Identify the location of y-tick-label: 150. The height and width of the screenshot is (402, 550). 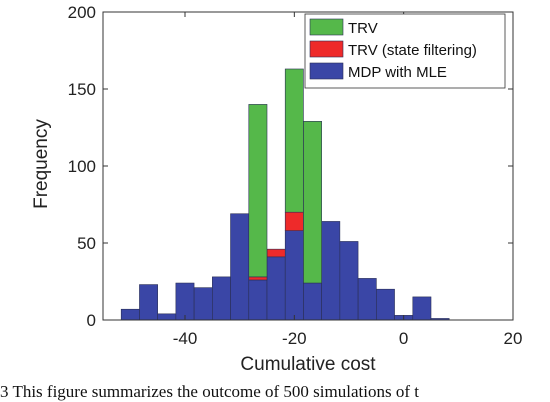
(82, 89).